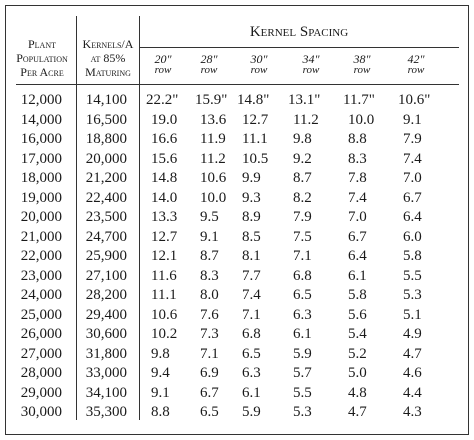 This screenshot has width=474, height=440. I want to click on spacing-cell: 7.7, so click(251, 276).